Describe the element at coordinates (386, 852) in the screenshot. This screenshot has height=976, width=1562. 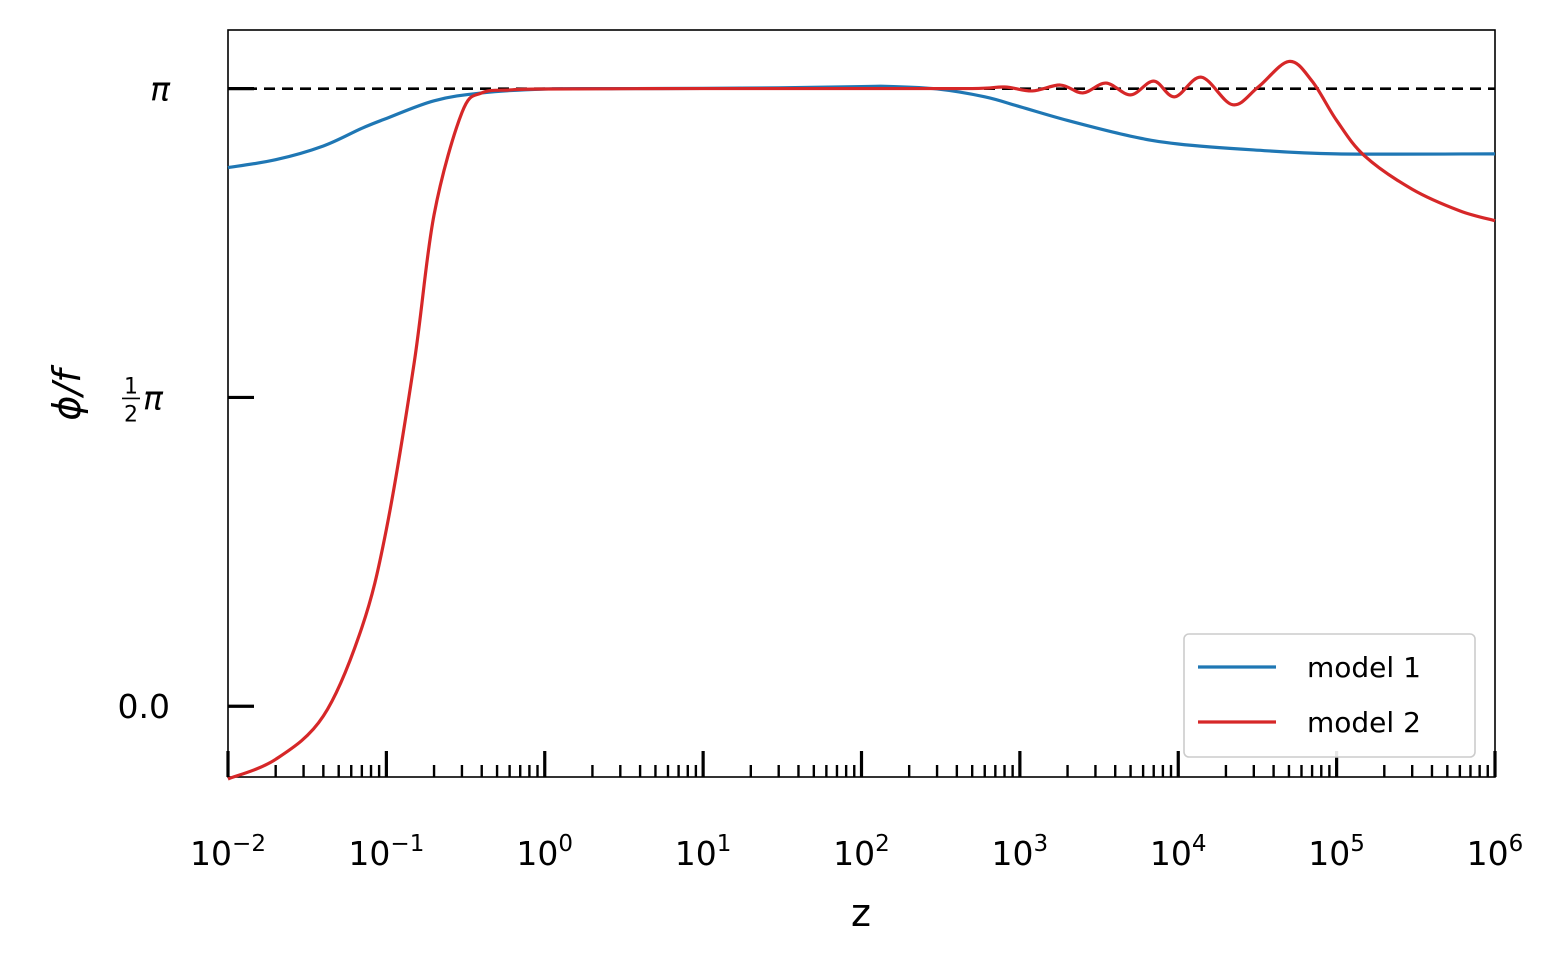
I see `x-tick-label: 10⁻¹` at that location.